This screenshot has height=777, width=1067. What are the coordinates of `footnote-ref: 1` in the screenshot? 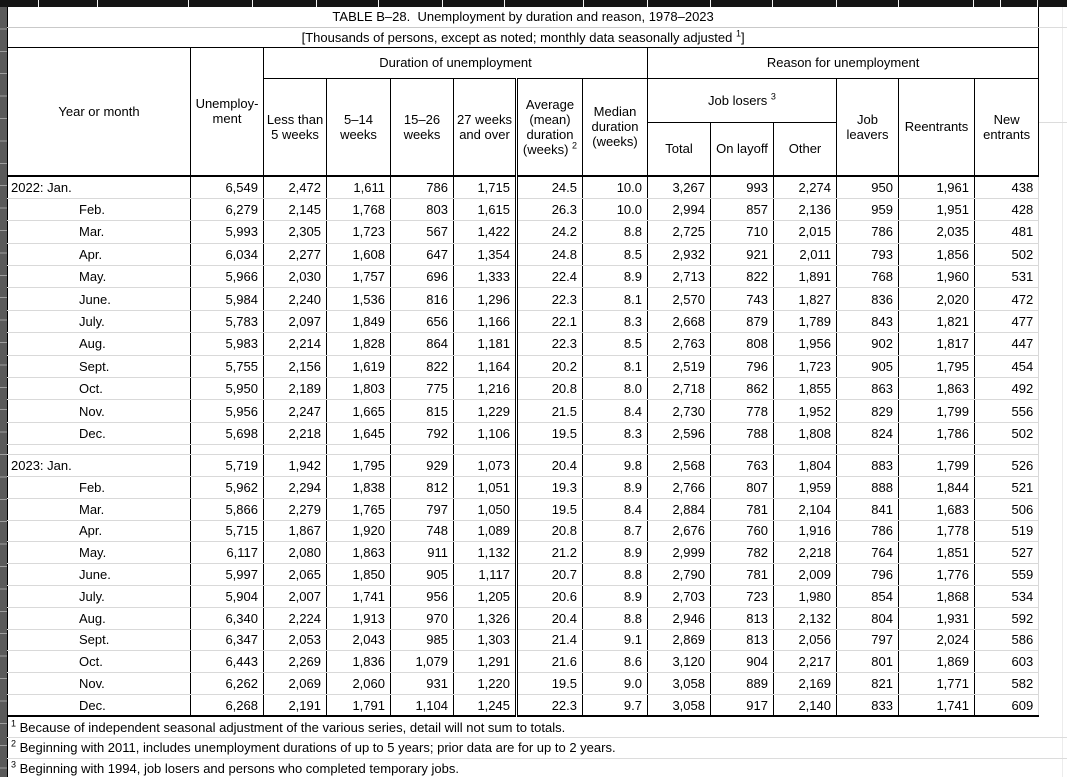 It's located at (14, 723).